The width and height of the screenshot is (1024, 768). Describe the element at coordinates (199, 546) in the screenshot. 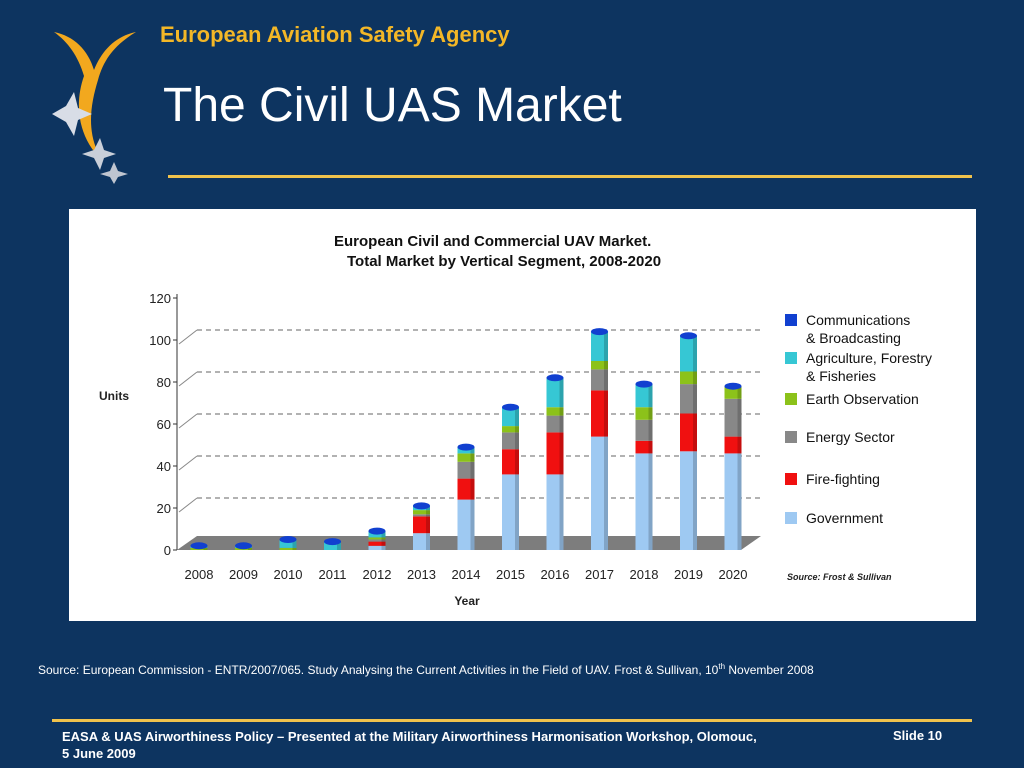

I see `bar-cap-2008` at that location.